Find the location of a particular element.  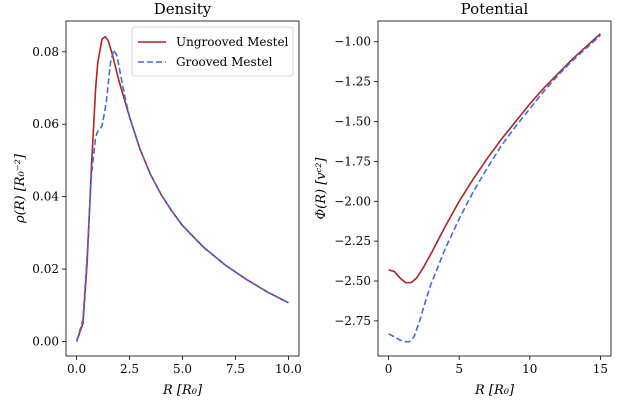

x-tick-label: 5 is located at coordinates (459, 369).